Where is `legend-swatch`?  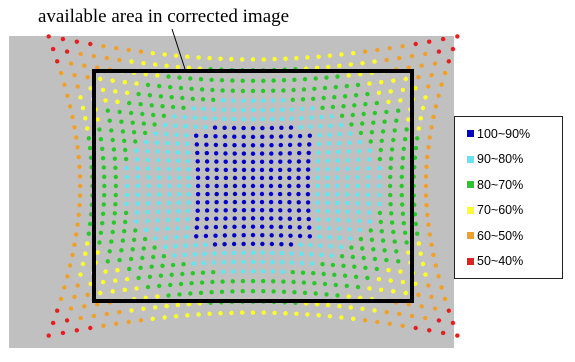
legend-swatch is located at coordinates (470, 159).